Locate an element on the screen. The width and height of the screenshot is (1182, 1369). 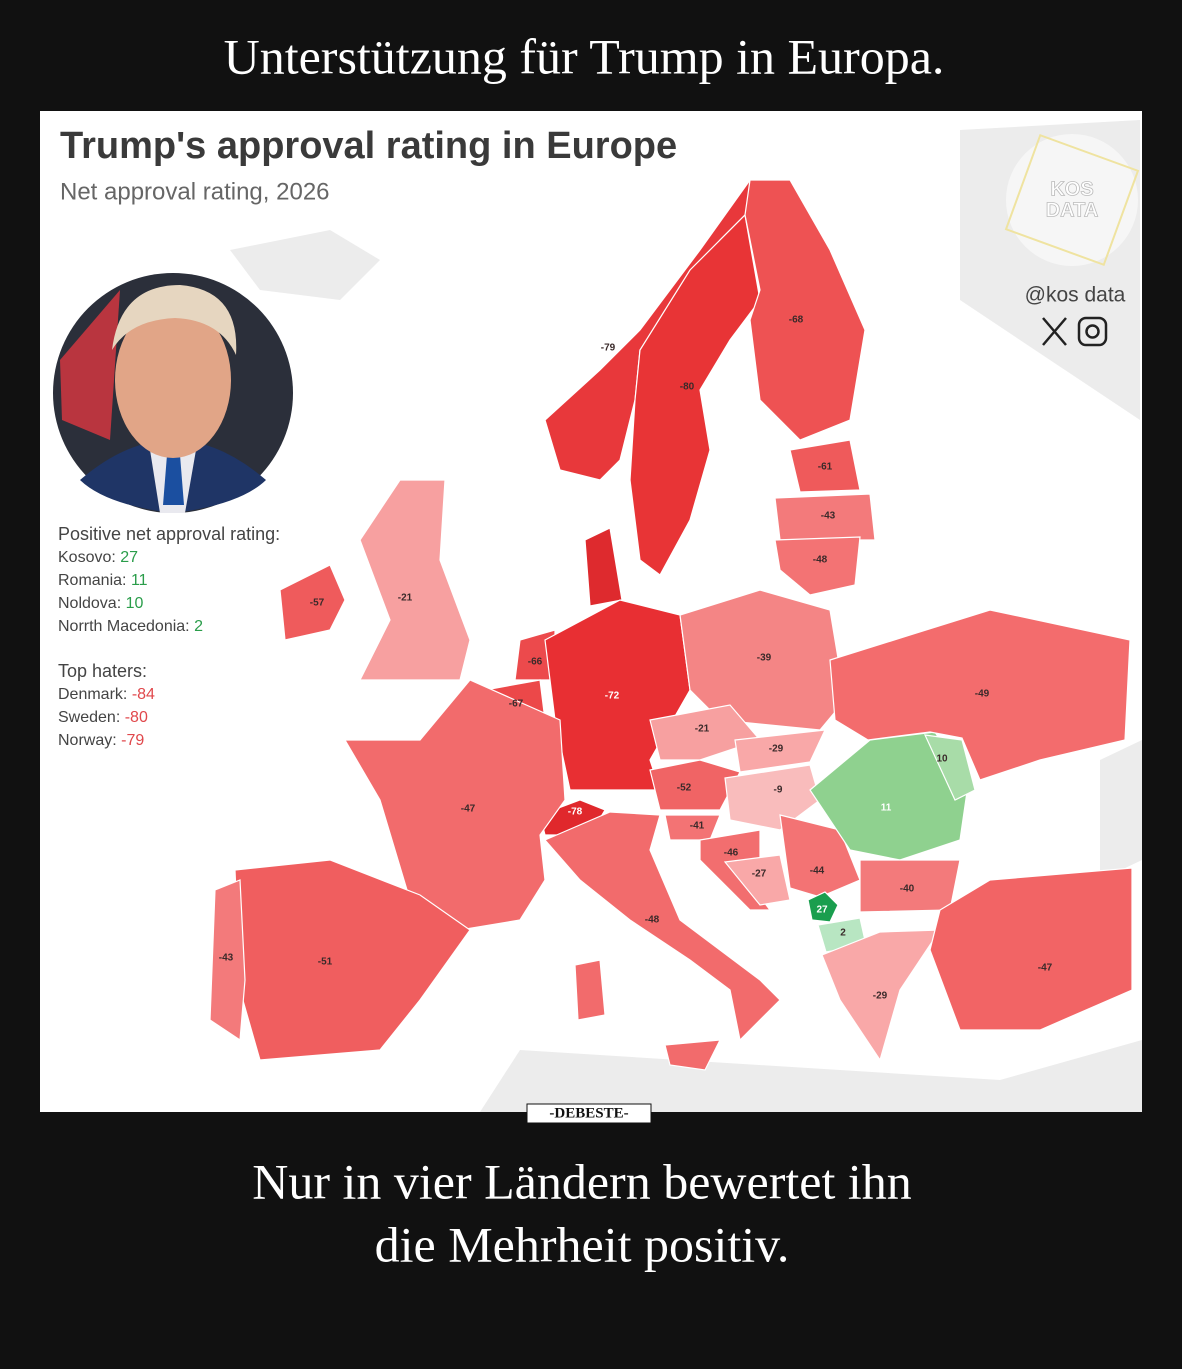
value: -79 is located at coordinates (132, 740).